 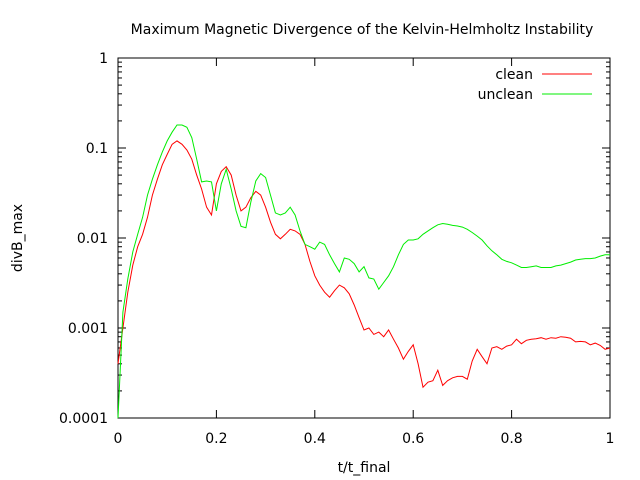 What do you see at coordinates (610, 439) in the screenshot?
I see `x-tick-label: 1` at bounding box center [610, 439].